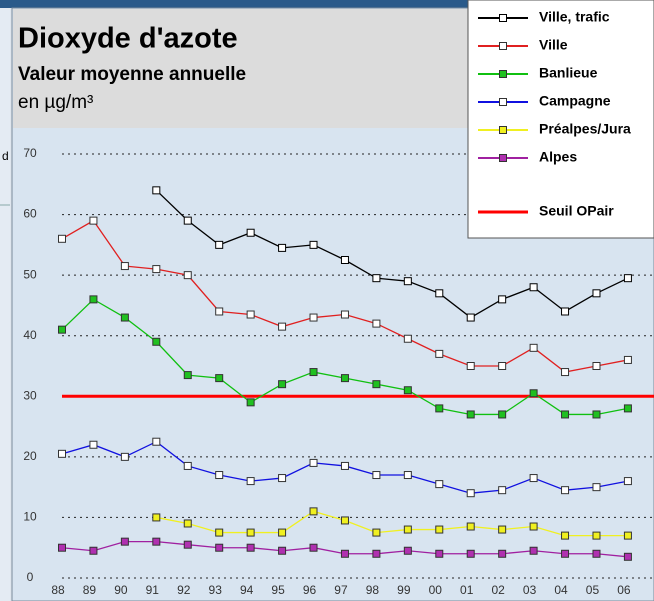 This screenshot has height=601, width=654. What do you see at coordinates (247, 590) in the screenshot?
I see `x-tick-label: 94` at bounding box center [247, 590].